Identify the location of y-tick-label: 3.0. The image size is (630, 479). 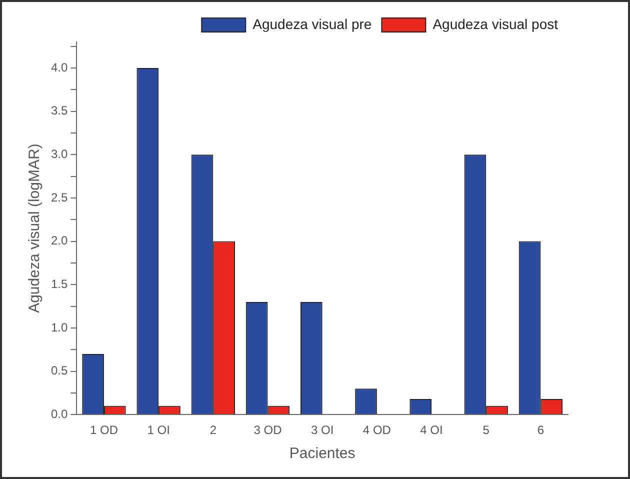
(59, 153).